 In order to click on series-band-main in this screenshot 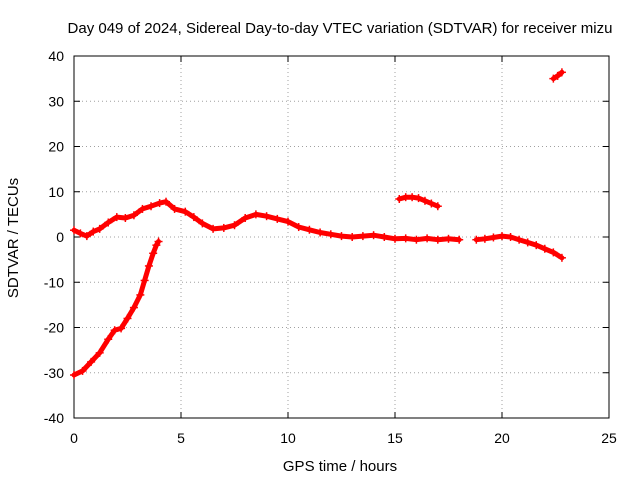, I will do `click(266, 221)`.